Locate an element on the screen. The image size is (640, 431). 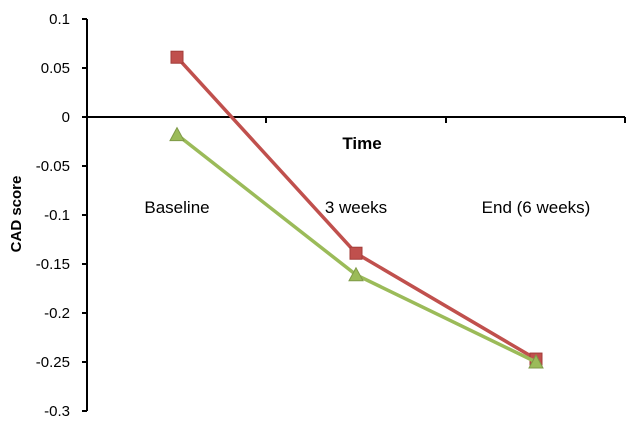
y-axis: 0.1 0.05 0 -0.05 -0.1 -0.15 -0.2 -0.25 -0.3 is located at coordinates (62, 215).